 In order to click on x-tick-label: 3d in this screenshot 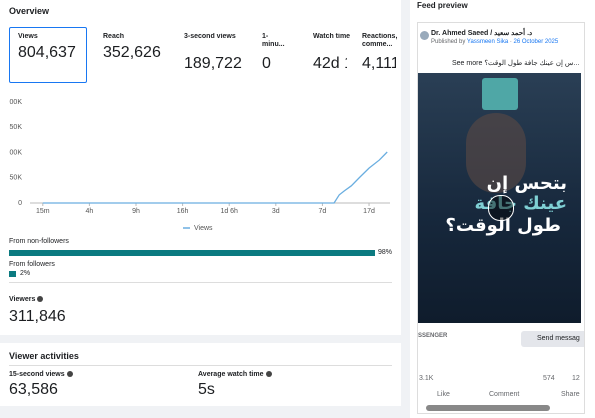, I will do `click(276, 211)`.